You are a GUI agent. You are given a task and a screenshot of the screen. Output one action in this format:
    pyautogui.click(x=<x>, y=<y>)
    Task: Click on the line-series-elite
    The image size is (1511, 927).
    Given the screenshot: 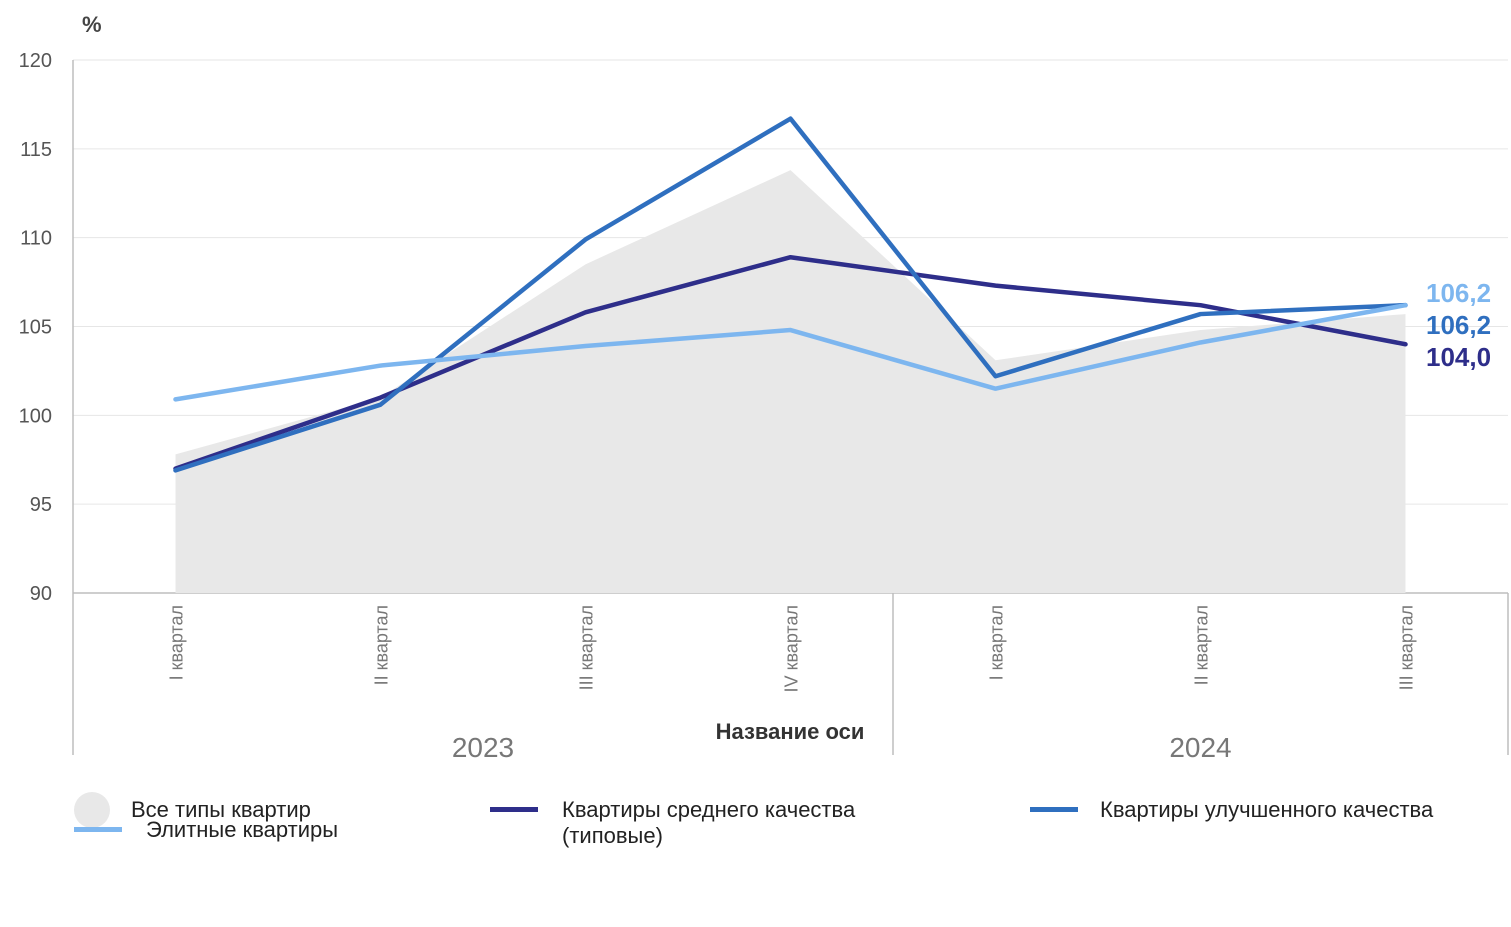 What is the action you would take?
    pyautogui.click(x=790, y=352)
    